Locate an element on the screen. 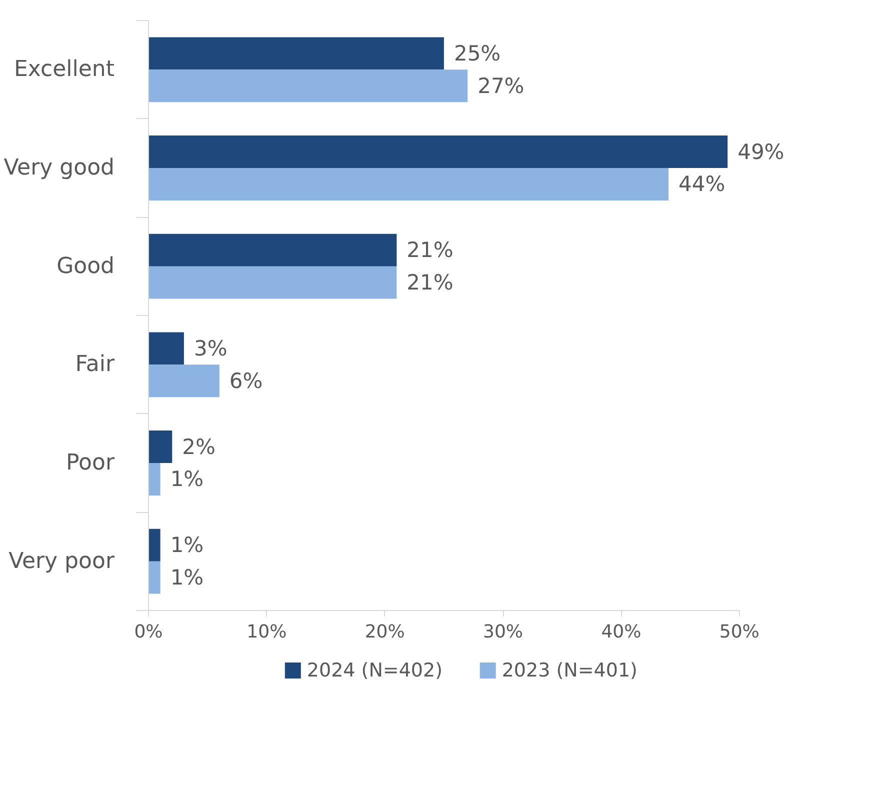 The width and height of the screenshot is (869, 794). y-tick-label: Fair is located at coordinates (95, 365).